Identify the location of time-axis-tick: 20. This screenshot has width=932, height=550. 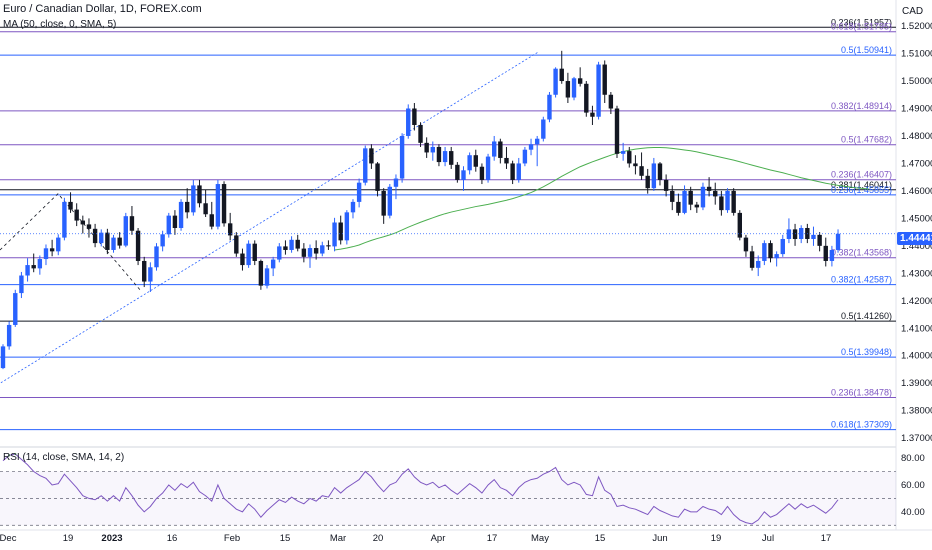
(378, 538).